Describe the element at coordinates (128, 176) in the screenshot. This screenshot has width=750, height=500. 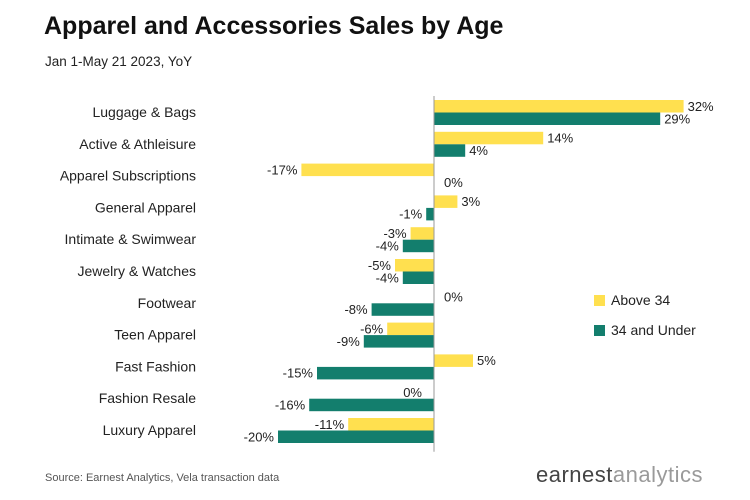
I see `category-label: Apparel Subscriptions` at that location.